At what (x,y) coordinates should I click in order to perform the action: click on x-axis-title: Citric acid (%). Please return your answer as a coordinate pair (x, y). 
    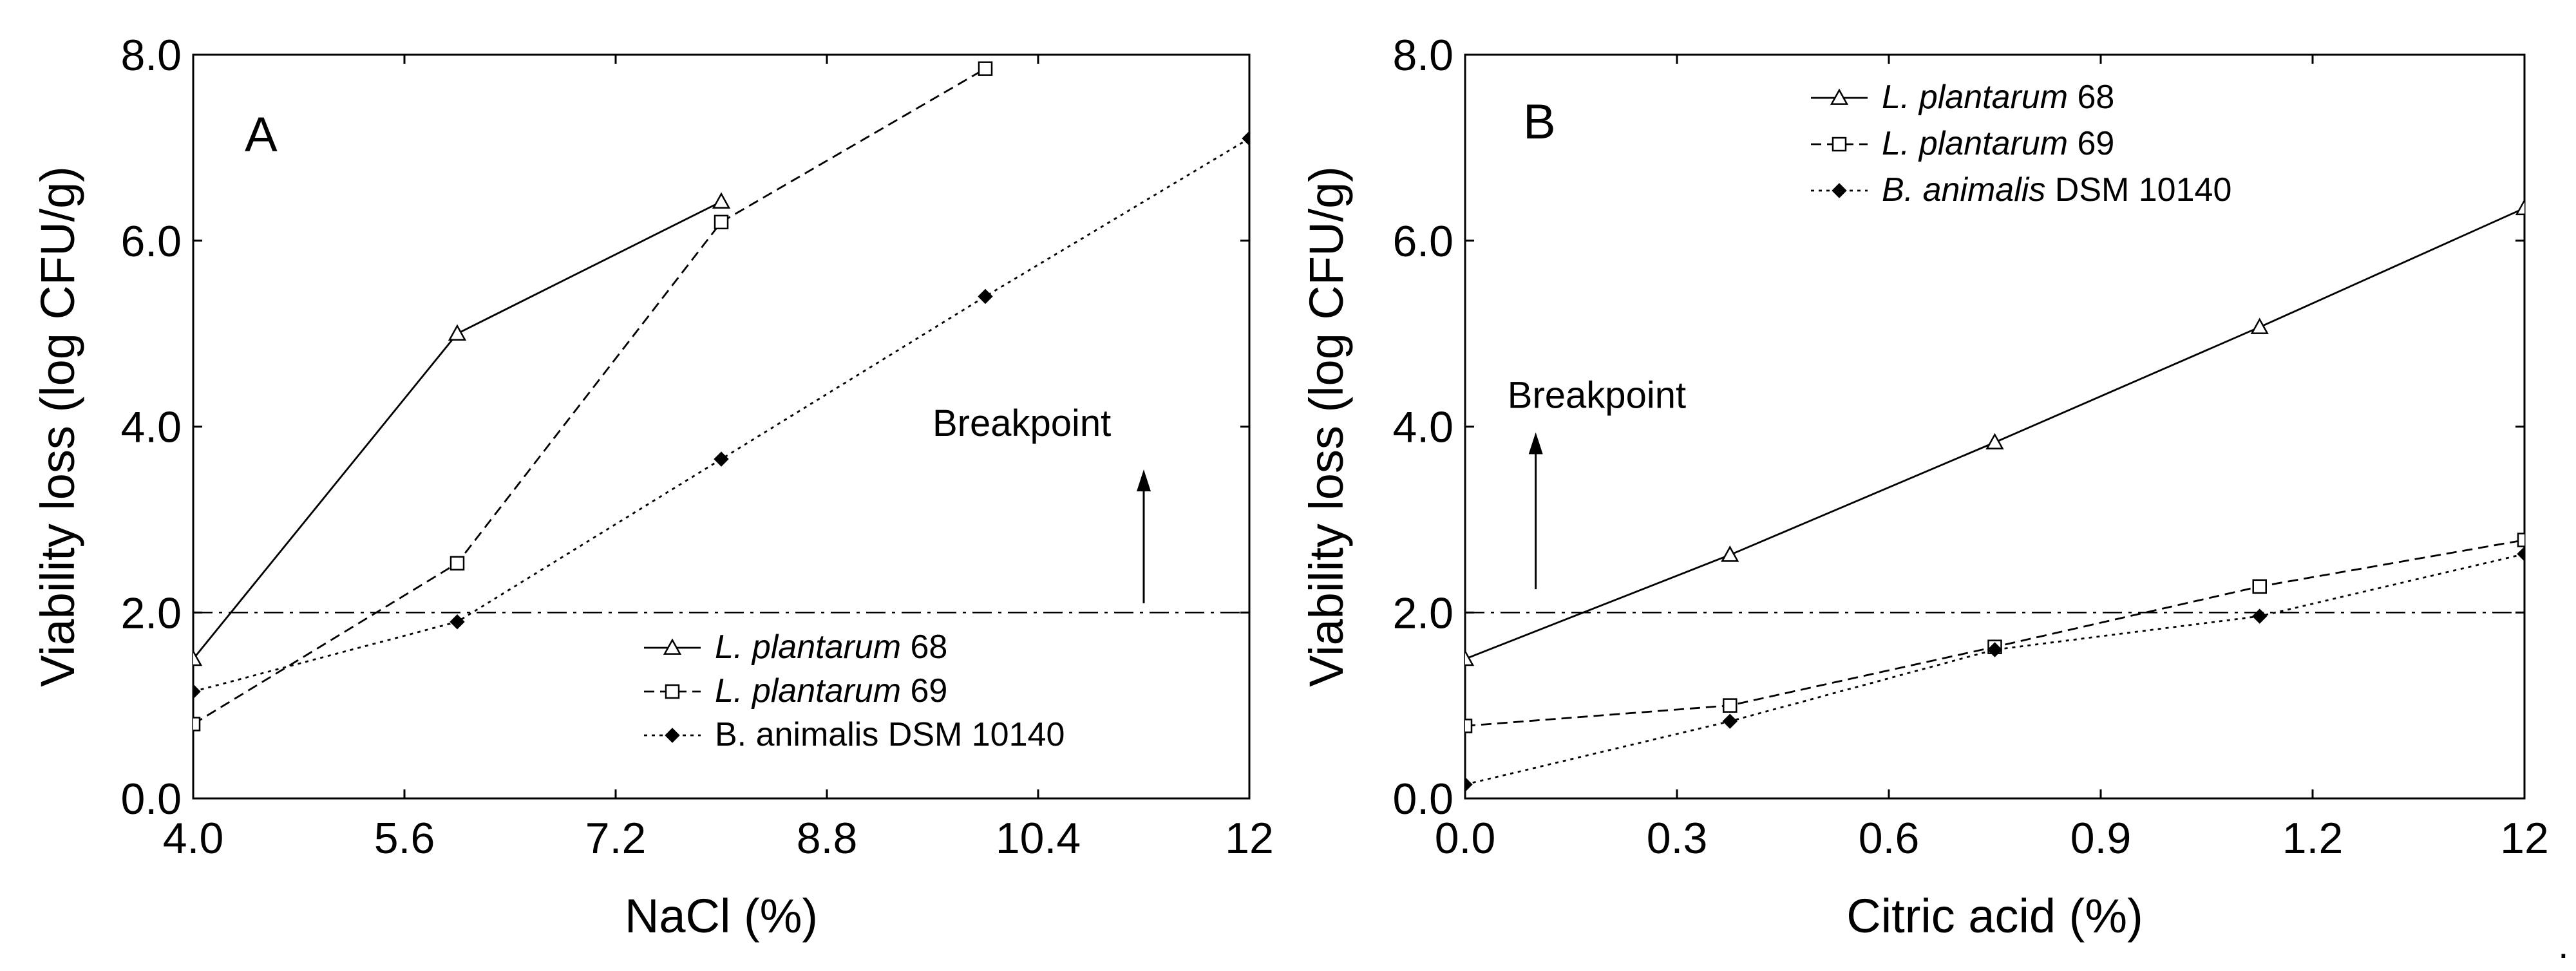
    Looking at the image, I should click on (1995, 916).